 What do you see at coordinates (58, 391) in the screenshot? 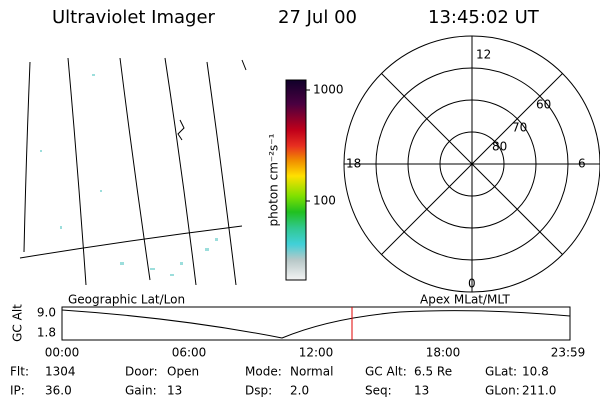
I see `info-value: 36.0` at bounding box center [58, 391].